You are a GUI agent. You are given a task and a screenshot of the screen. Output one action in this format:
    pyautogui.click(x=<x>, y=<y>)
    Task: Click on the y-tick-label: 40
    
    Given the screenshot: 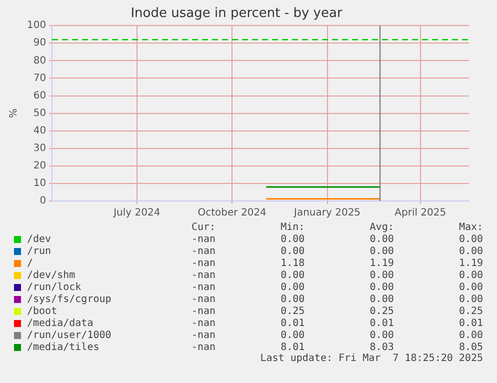 What is the action you would take?
    pyautogui.click(x=39, y=130)
    